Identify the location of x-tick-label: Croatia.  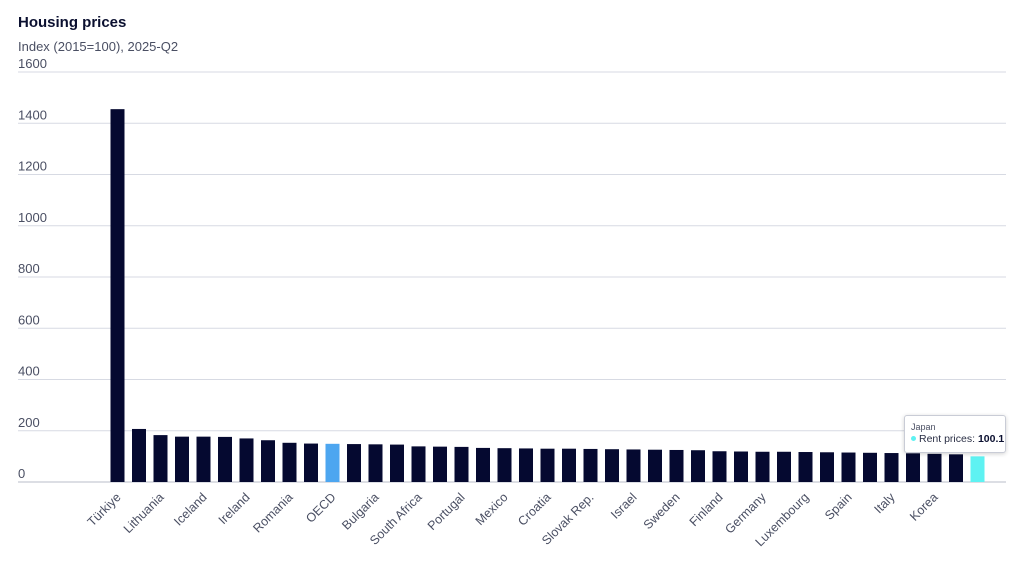
(534, 509).